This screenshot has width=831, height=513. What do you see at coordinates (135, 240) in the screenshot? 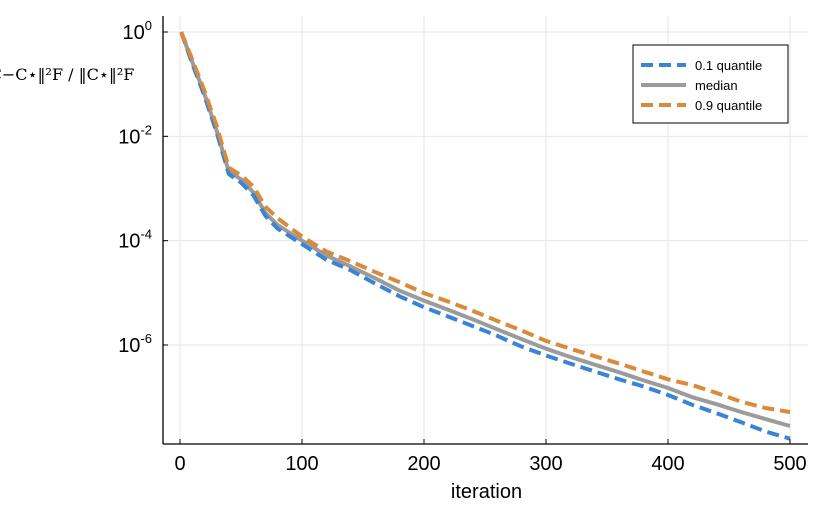
I see `y-tick-label: 10⁻⁴` at bounding box center [135, 240].